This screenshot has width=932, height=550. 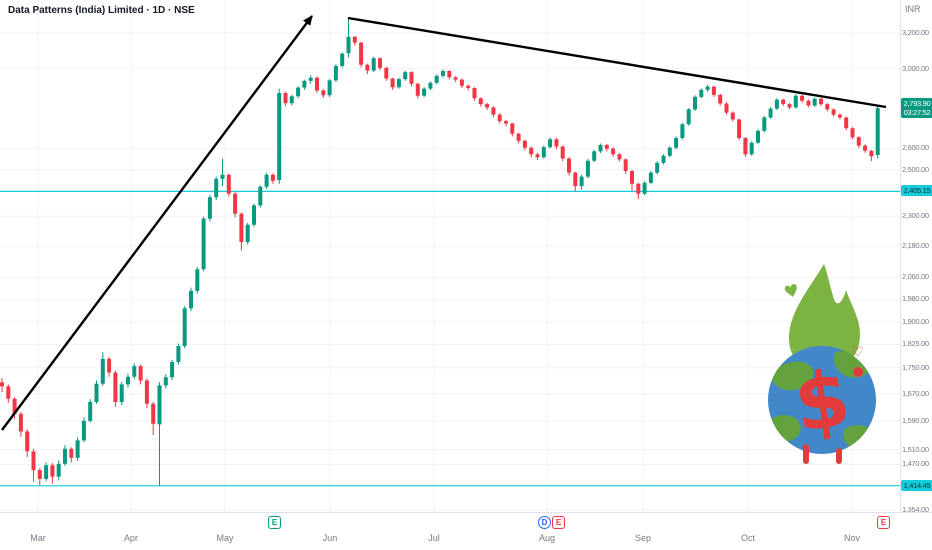 What do you see at coordinates (915, 299) in the screenshot?
I see `price-tick-label: 1,980.00` at bounding box center [915, 299].